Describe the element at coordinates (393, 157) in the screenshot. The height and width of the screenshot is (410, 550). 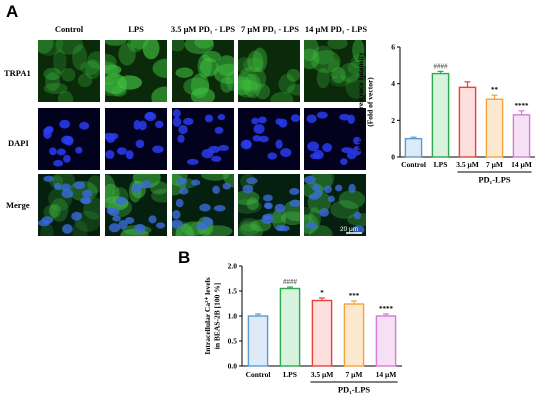
I see `y-tick-label: 0` at that location.